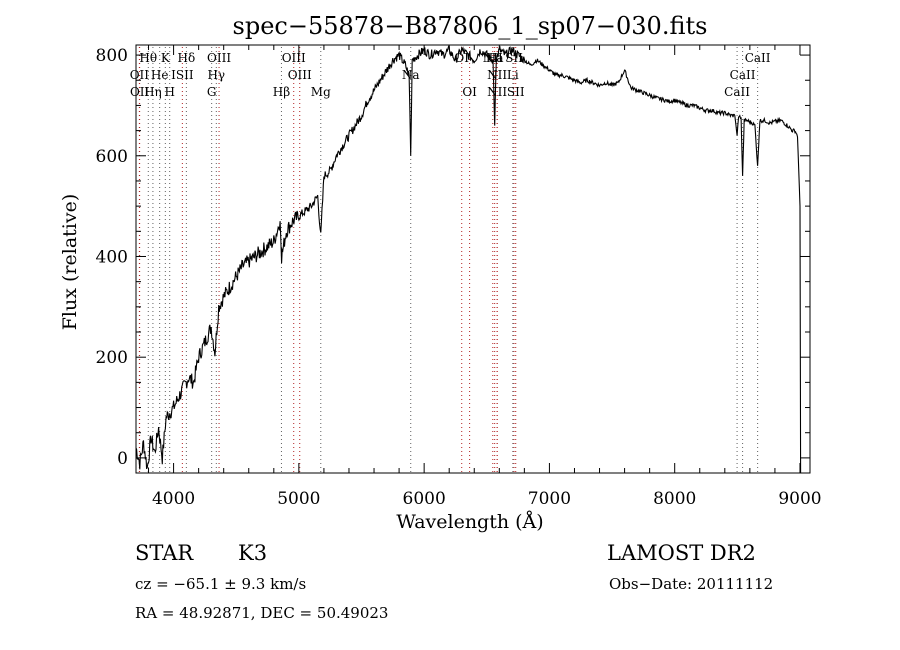  I want to click on line-label: Hδ, so click(187, 58).